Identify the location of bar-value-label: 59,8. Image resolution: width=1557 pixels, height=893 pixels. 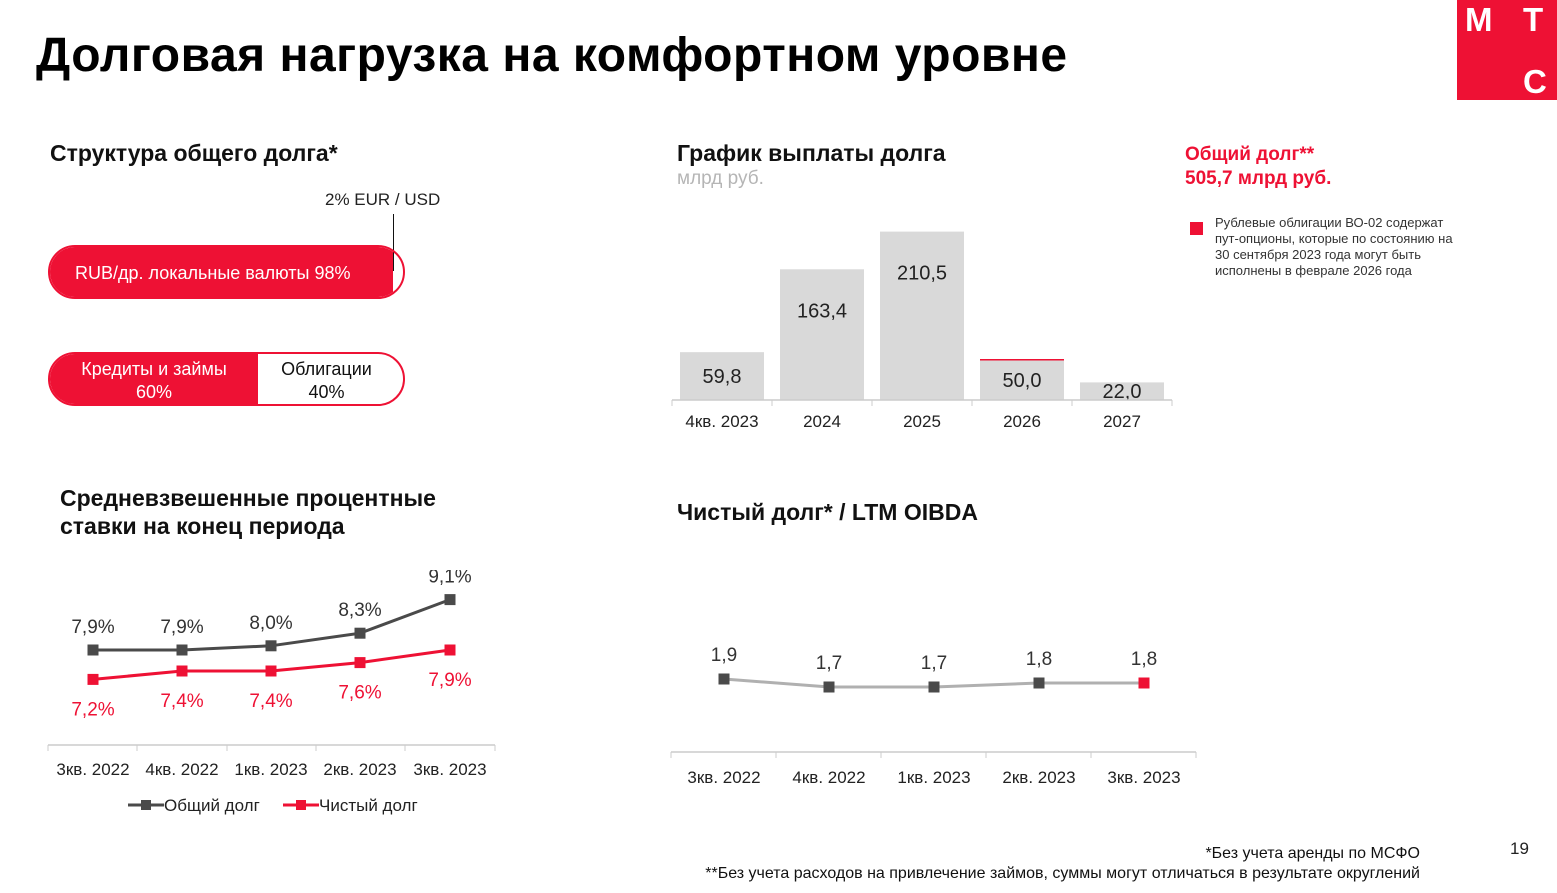
(722, 377).